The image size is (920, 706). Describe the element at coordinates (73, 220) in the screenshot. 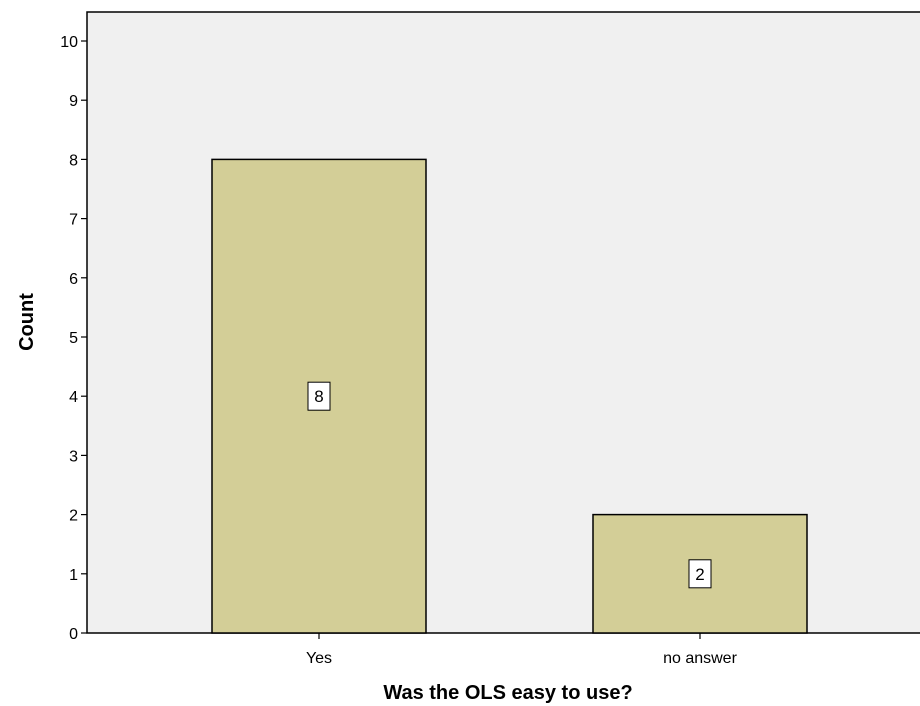

I see `y-tick-label: 7` at that location.